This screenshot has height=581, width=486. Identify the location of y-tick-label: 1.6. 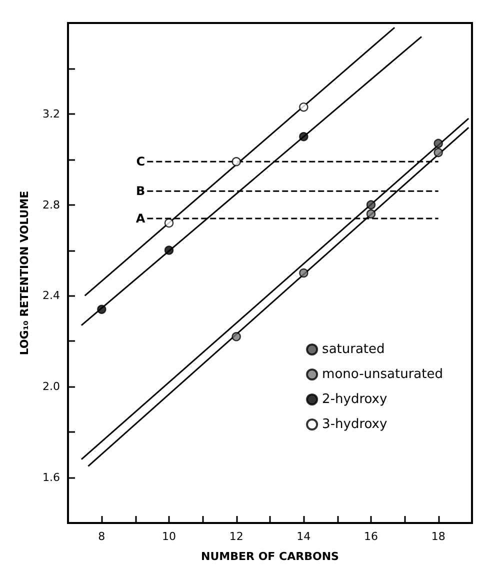
(51, 477).